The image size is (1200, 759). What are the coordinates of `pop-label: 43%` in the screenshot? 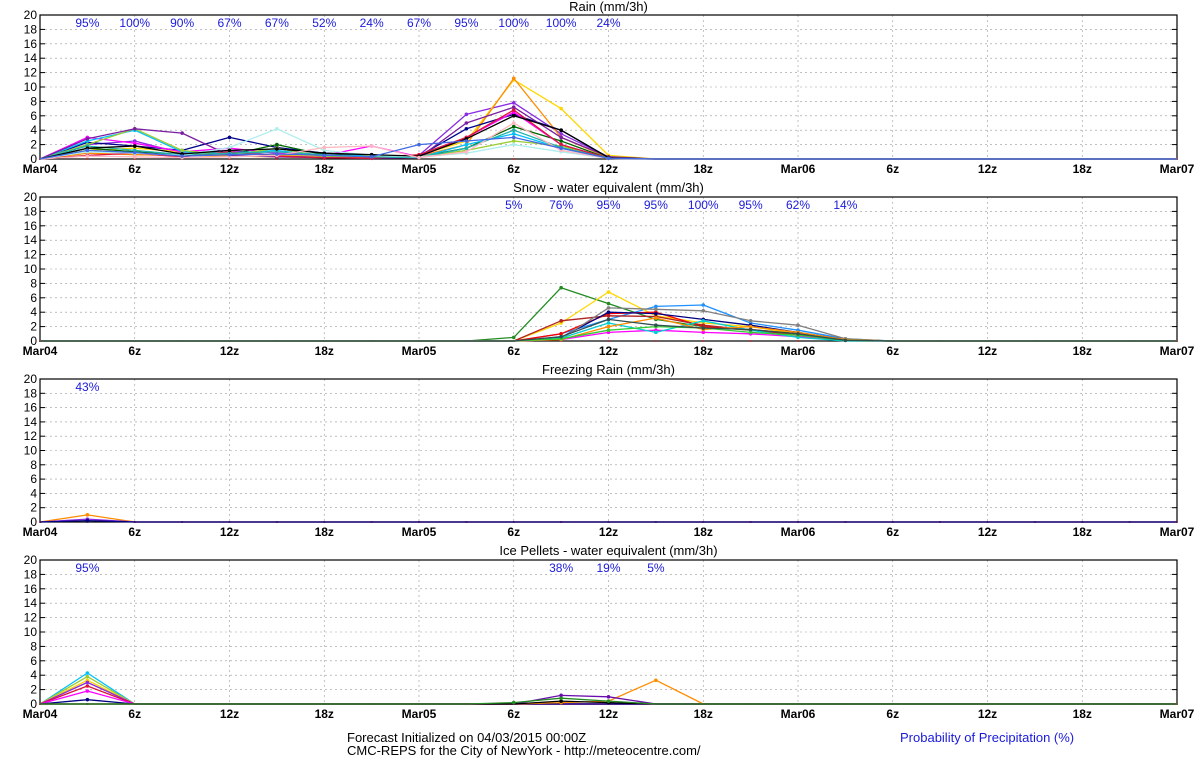 It's located at (87, 387).